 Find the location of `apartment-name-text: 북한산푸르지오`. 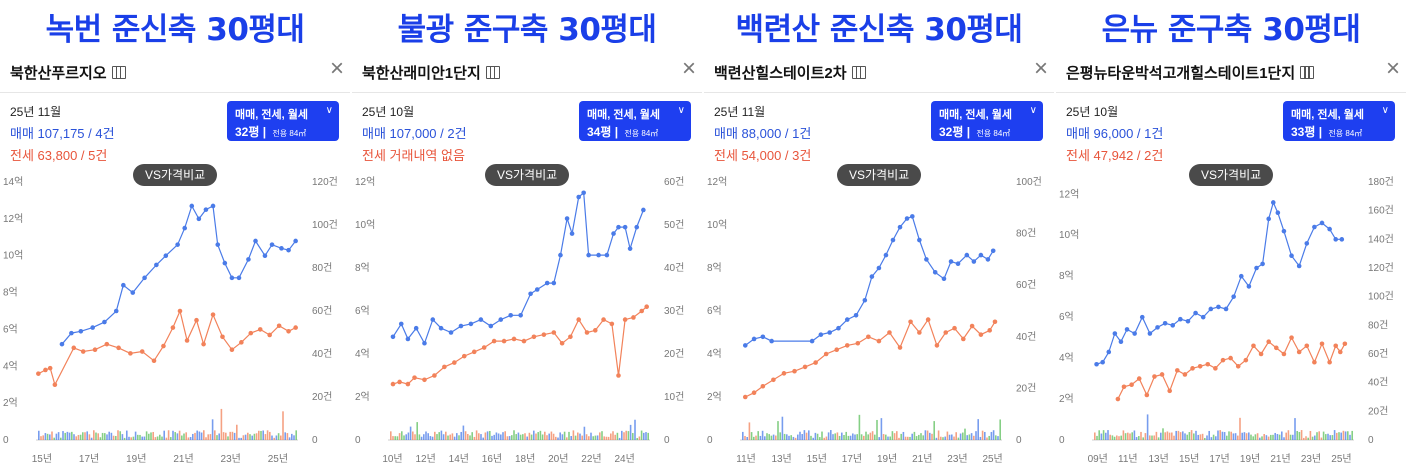

apartment-name-text: 북한산푸르지오 is located at coordinates (58, 73).